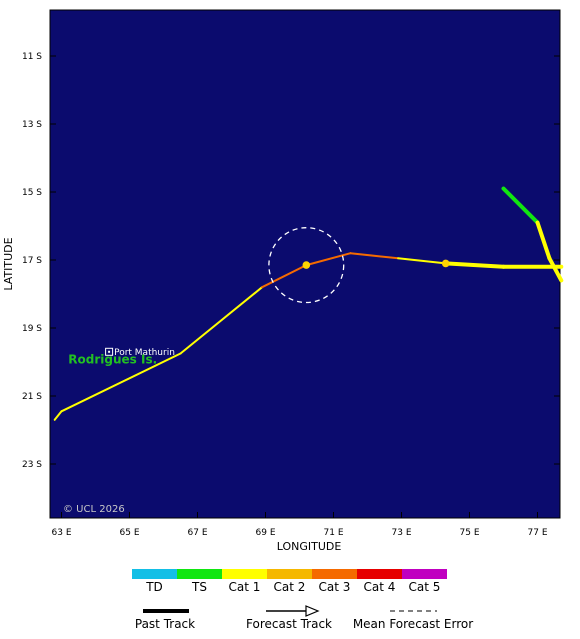 This screenshot has width=580, height=639. Describe the element at coordinates (245, 587) in the screenshot. I see `scale-label: Cat 1` at that location.